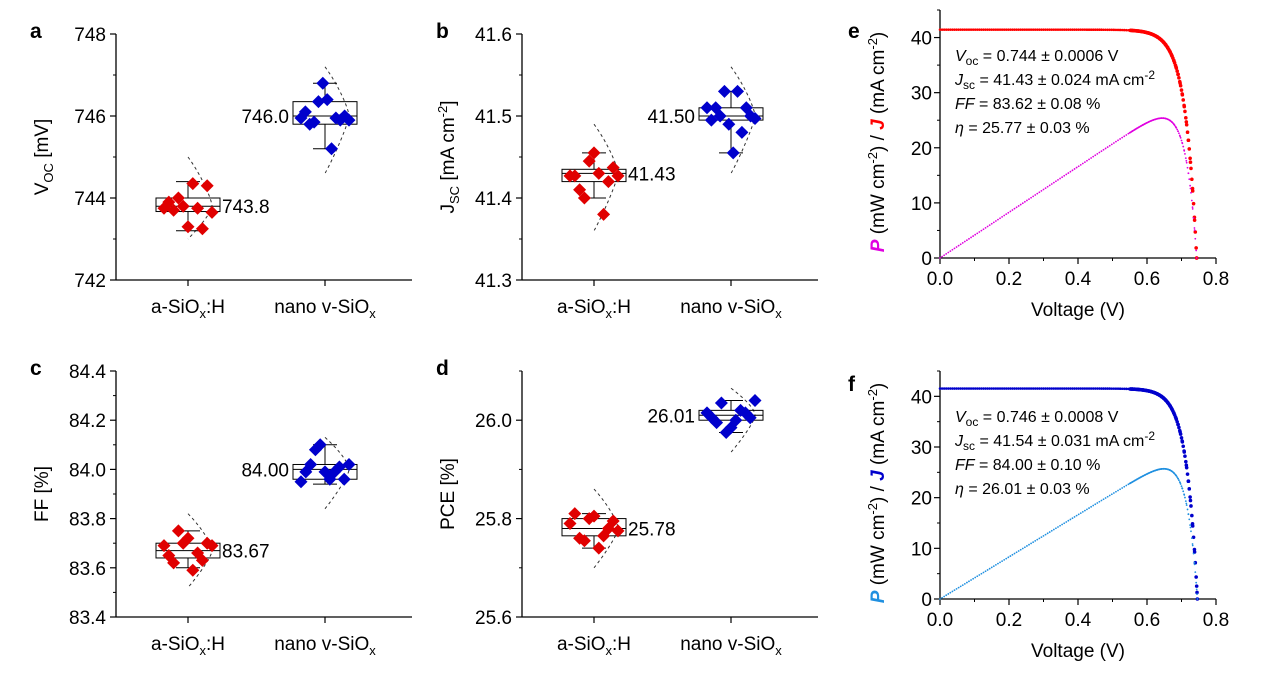 This screenshot has width=1267, height=676. What do you see at coordinates (246, 207) in the screenshot?
I see `median-label: 743.8` at bounding box center [246, 207].